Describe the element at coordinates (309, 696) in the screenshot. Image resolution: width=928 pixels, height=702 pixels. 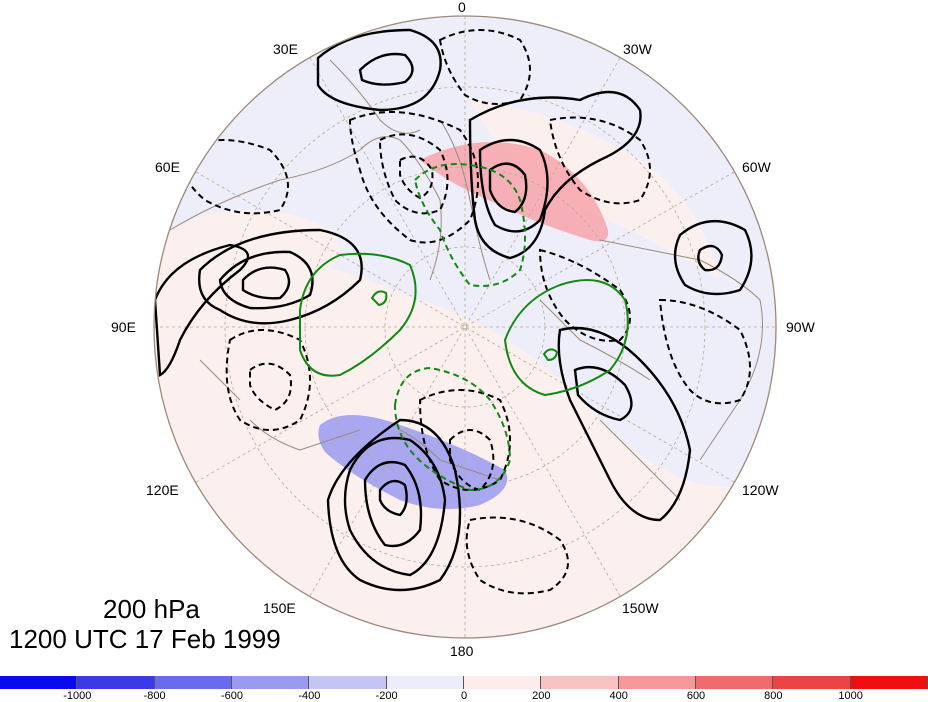
I see `colorbar-tick-label: -400` at that location.